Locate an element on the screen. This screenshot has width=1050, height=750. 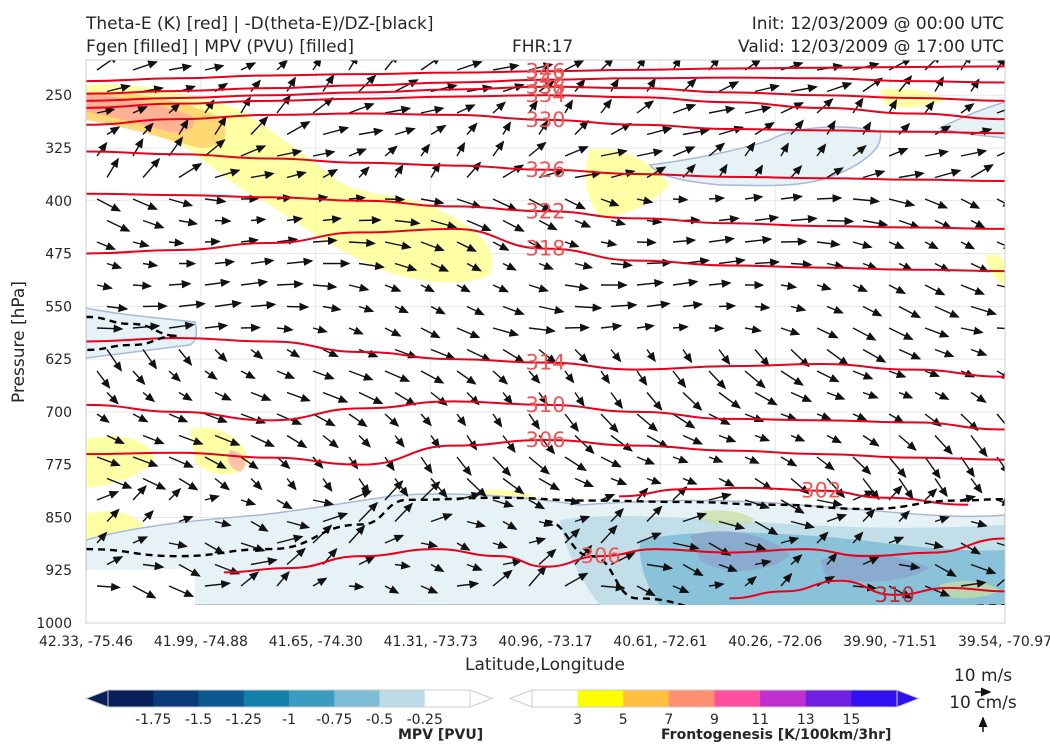
mpv-tick-label: -1 is located at coordinates (289, 720).